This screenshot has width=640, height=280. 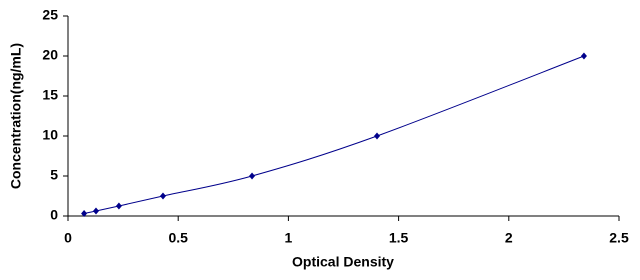 What do you see at coordinates (50, 135) in the screenshot?
I see `y-tick-label: 10` at bounding box center [50, 135].